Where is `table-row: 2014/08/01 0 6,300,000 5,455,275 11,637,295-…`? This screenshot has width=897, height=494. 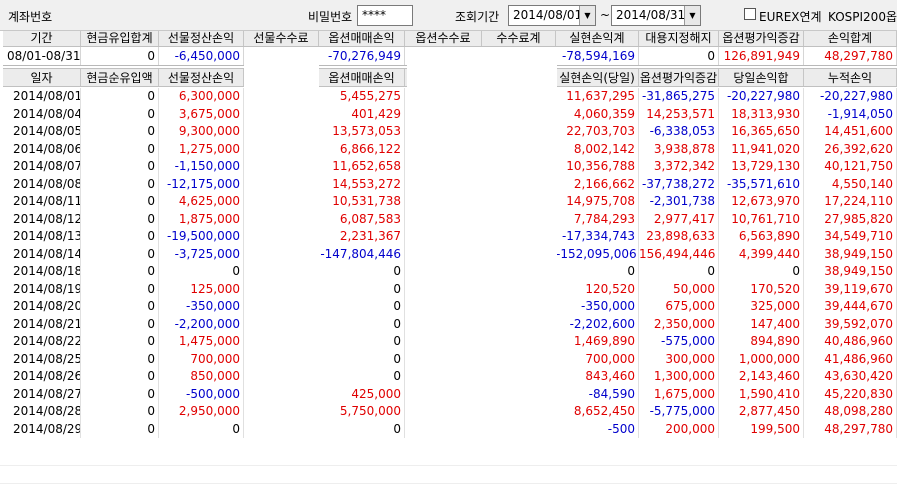
table-row: 2014/08/01 0 6,300,000 5,455,275 11,637,295-… is located at coordinates (450, 97).